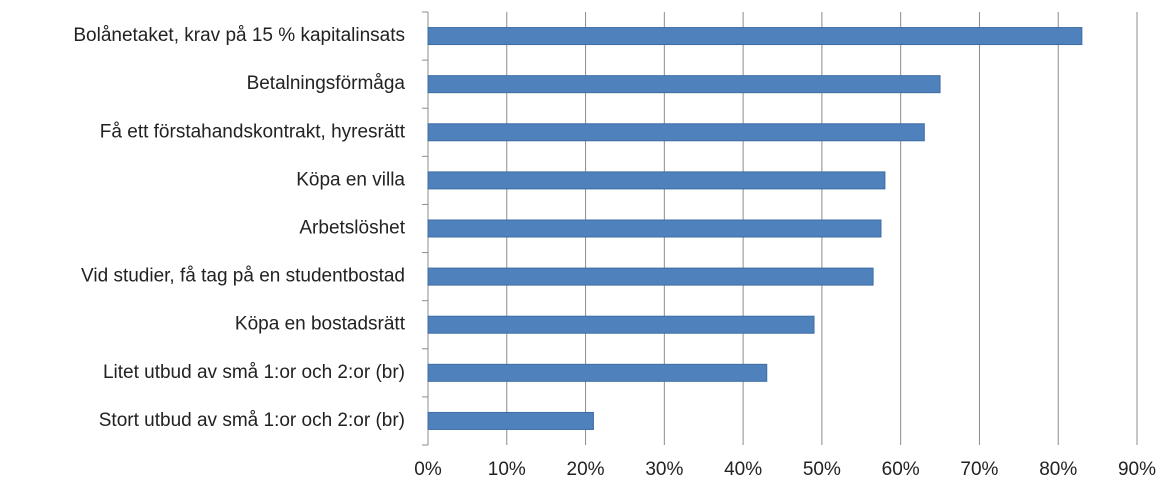 This screenshot has height=489, width=1163. I want to click on x-tick-label: 90%, so click(1137, 469).